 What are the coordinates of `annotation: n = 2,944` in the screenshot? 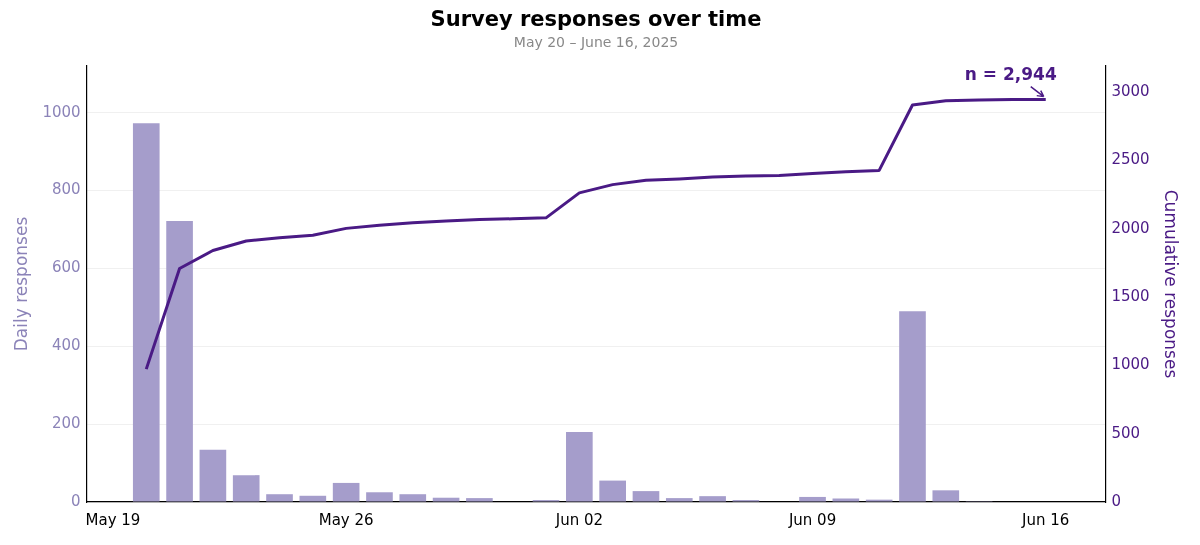 It's located at (1010, 73).